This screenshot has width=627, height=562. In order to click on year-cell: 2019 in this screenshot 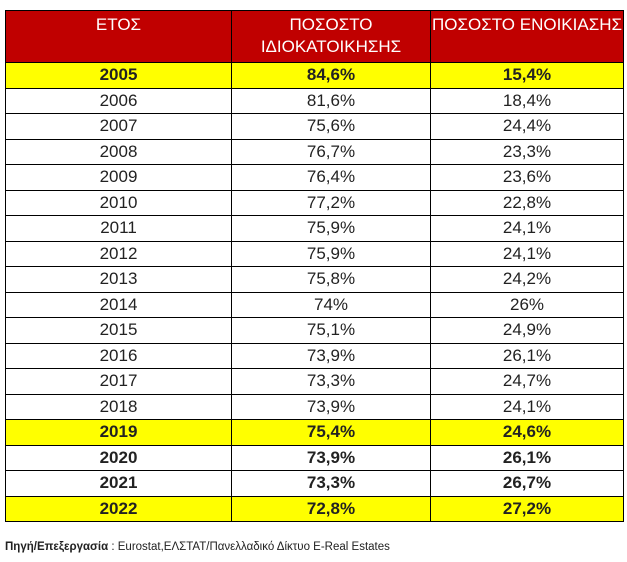, I will do `click(118, 432)`.